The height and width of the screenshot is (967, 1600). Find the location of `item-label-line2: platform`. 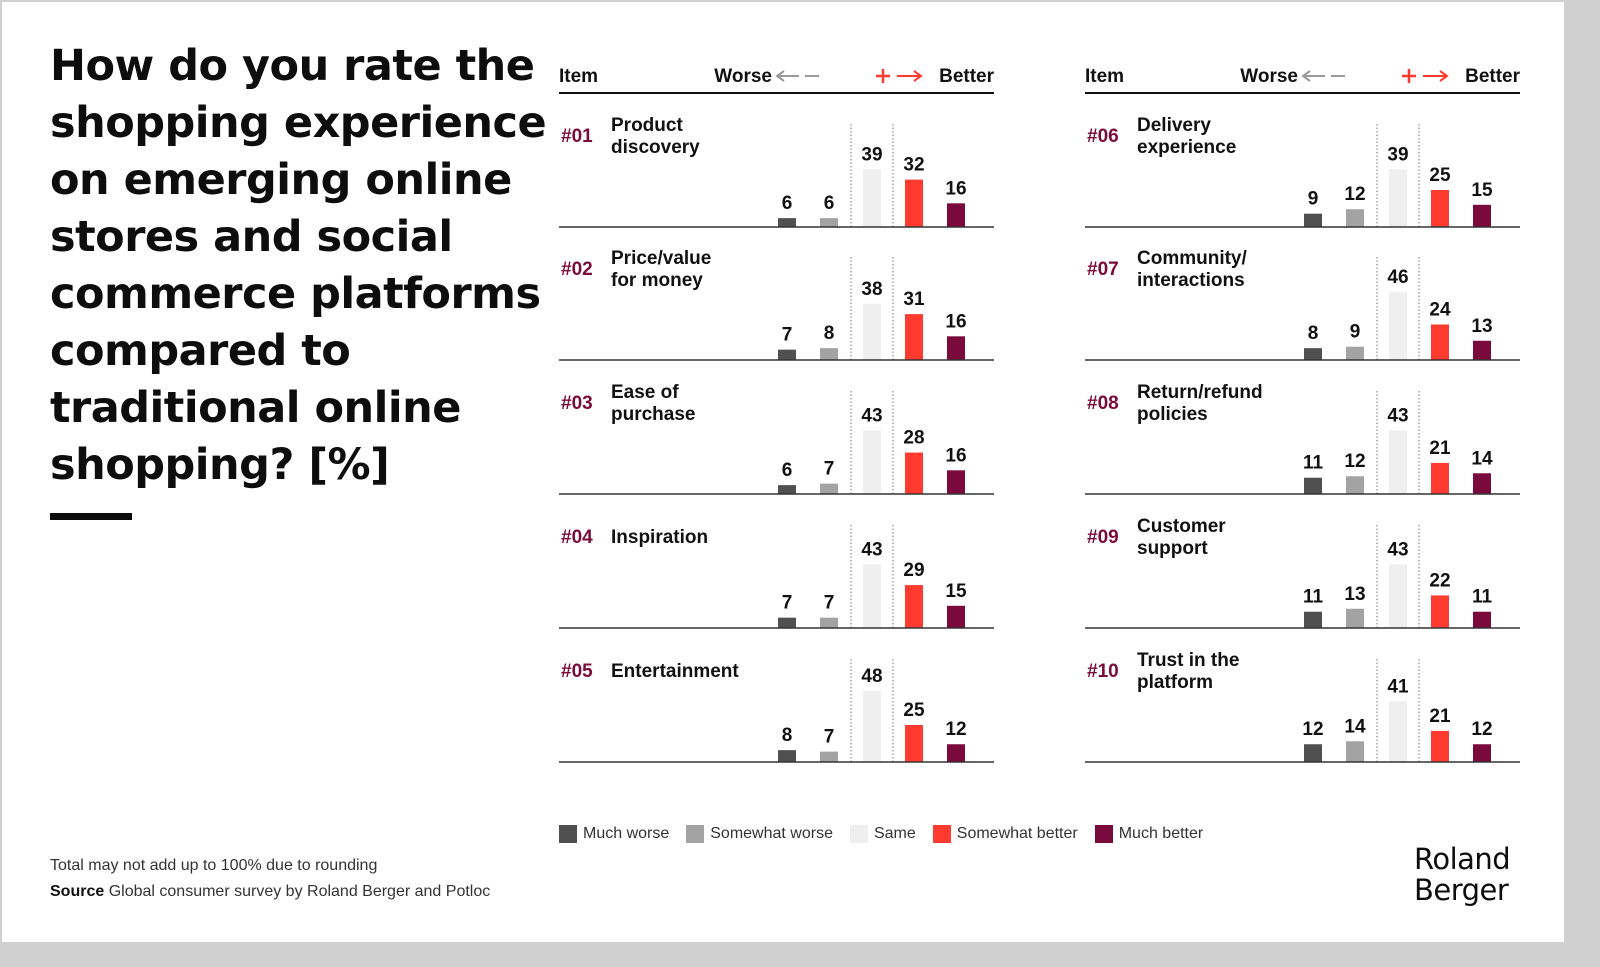

item-label-line2: platform is located at coordinates (1175, 682).